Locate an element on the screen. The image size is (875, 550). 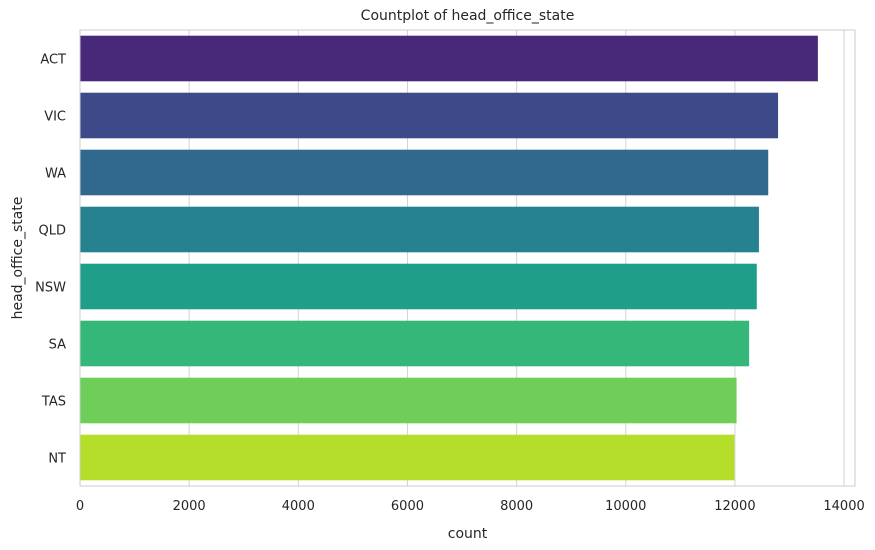
bar-nsw is located at coordinates (418, 286).